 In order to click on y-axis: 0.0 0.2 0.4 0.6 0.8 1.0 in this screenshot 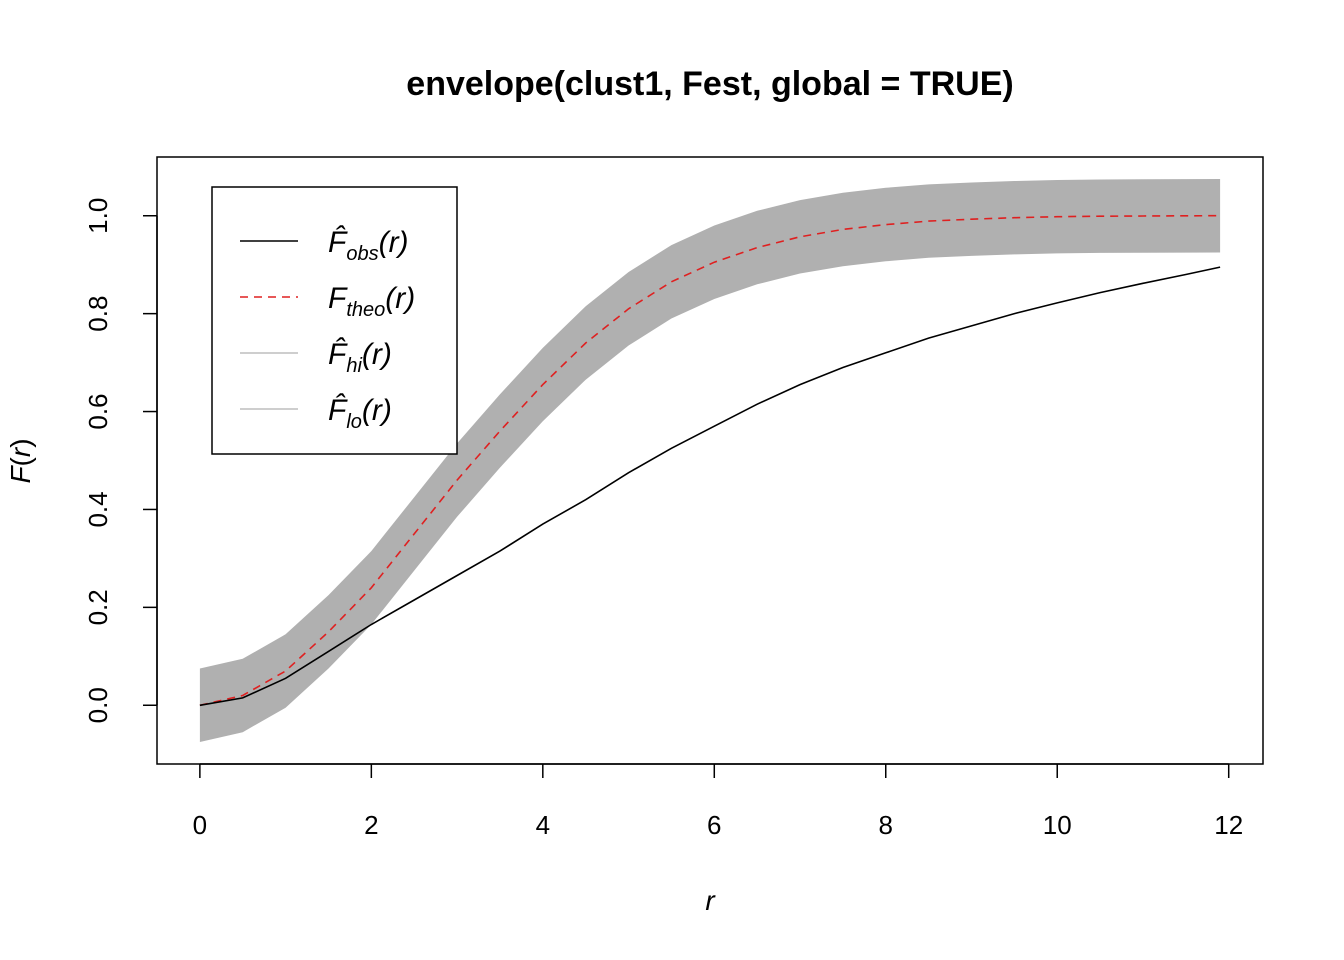, I will do `click(120, 460)`.